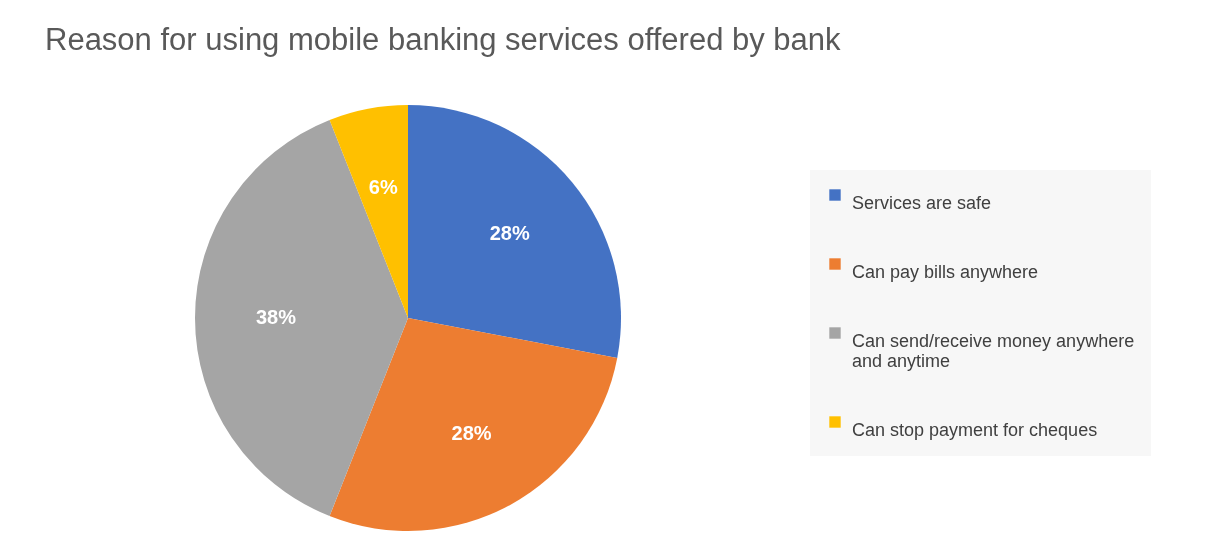  I want to click on legend-label: Can send/receive money anywhere and anytime, so click(993, 351).